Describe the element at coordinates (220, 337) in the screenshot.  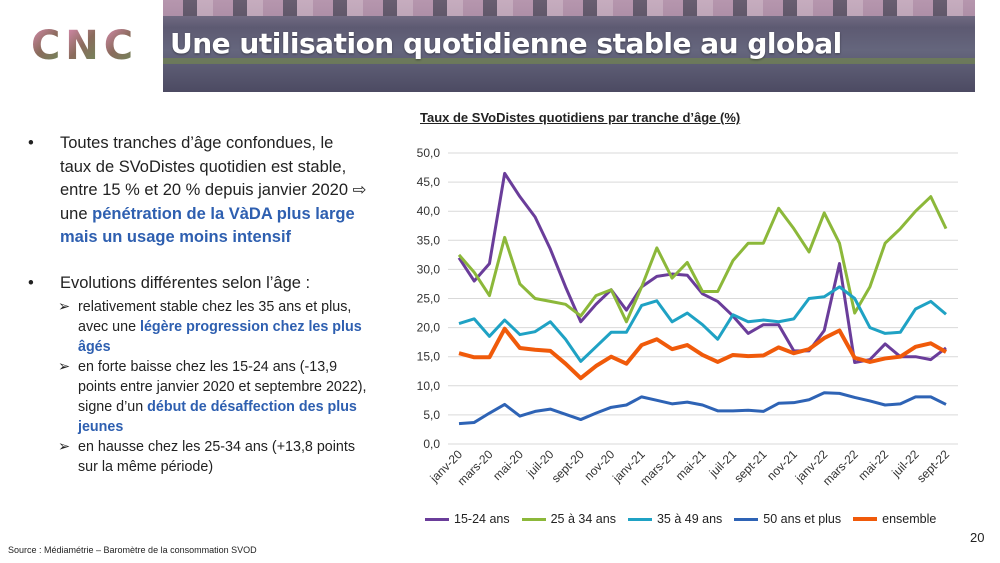
I see `sub-bullet-highlight: légère progression chez les plus âgés` at that location.